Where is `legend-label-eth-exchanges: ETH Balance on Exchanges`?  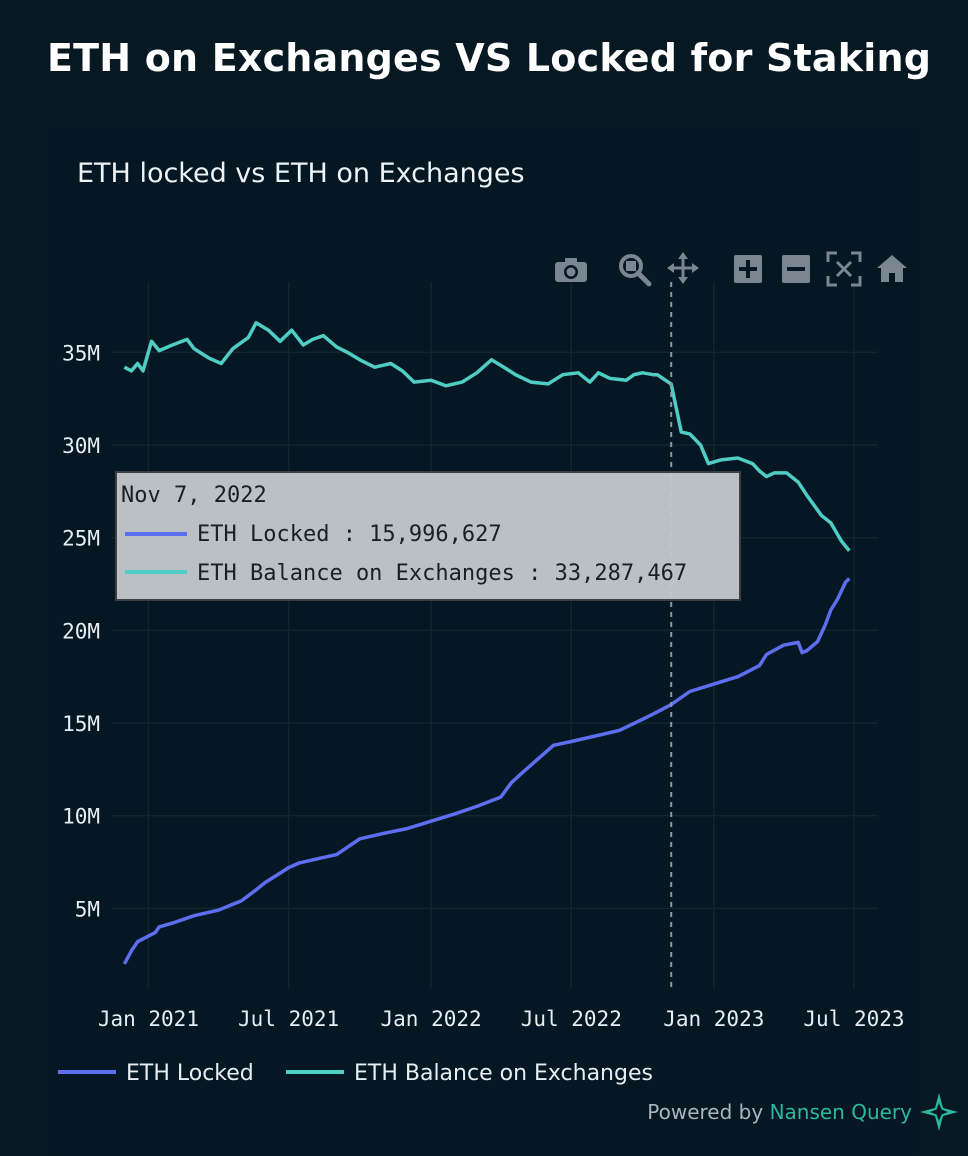
legend-label-eth-exchanges: ETH Balance on Exchanges is located at coordinates (503, 1073).